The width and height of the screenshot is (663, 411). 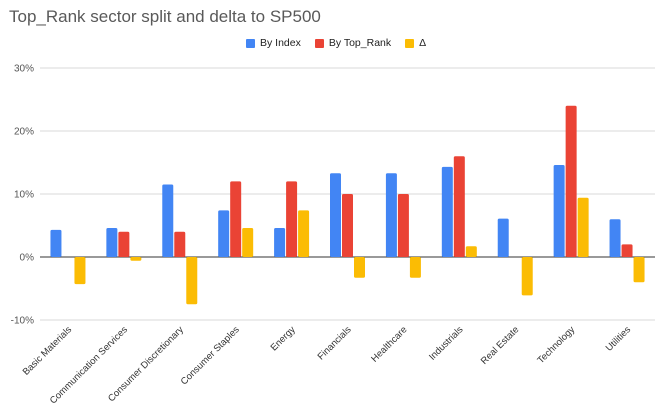 I want to click on bar--6, so click(x=415, y=267).